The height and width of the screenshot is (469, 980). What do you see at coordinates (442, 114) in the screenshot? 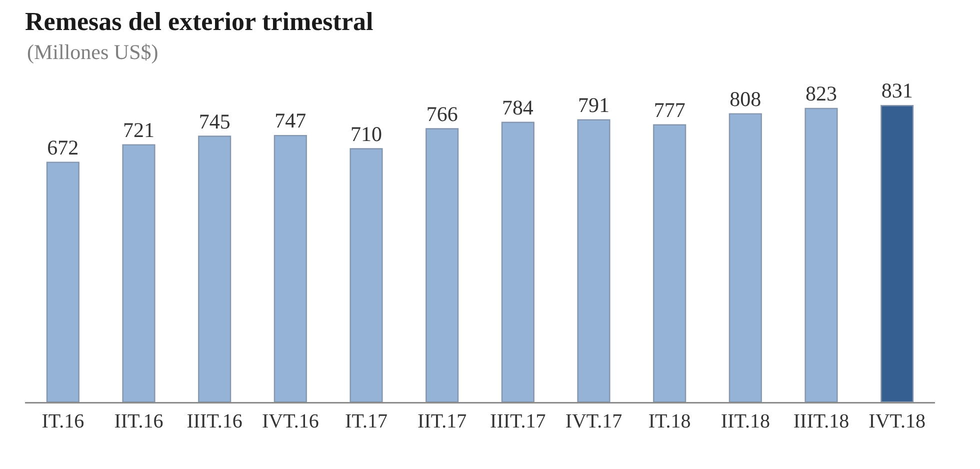
I see `data-label: 766` at bounding box center [442, 114].